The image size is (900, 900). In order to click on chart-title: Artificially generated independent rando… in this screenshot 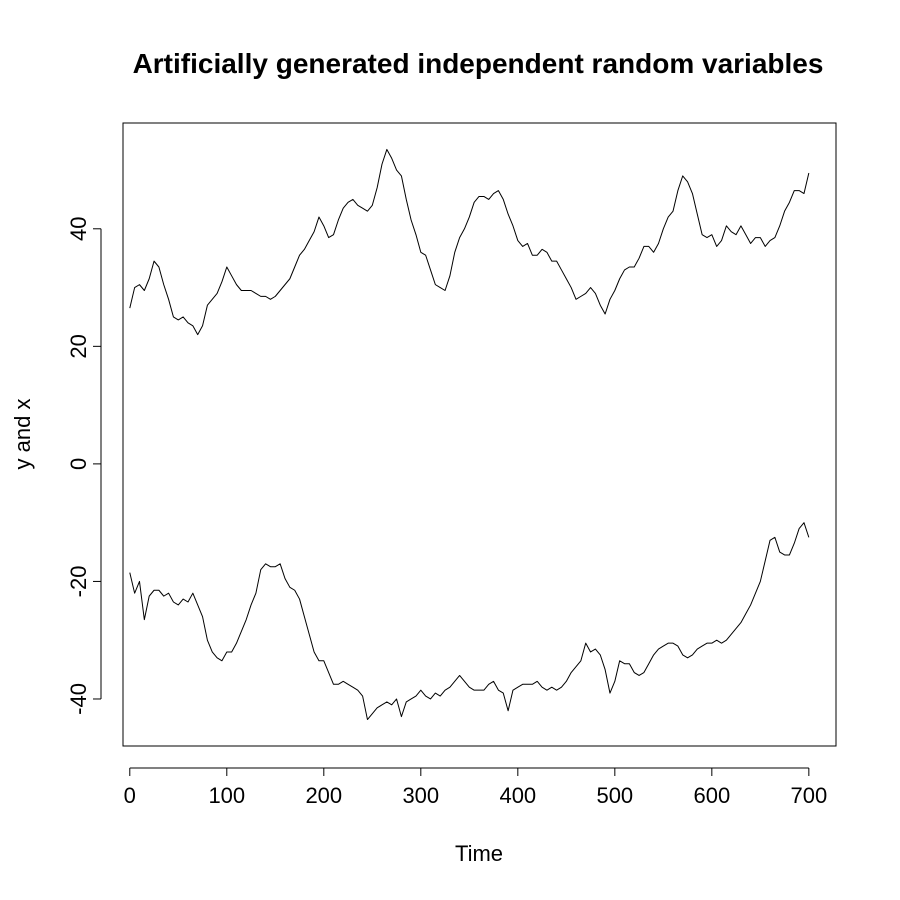, I will do `click(478, 63)`.